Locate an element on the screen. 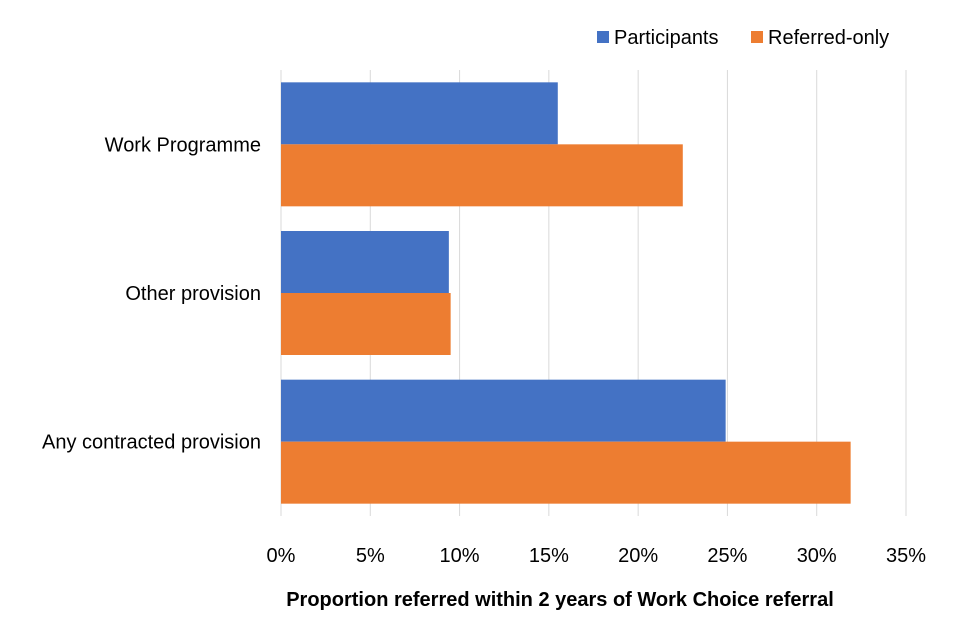 This screenshot has width=960, height=640. legend: Participants Referred-only is located at coordinates (743, 38).